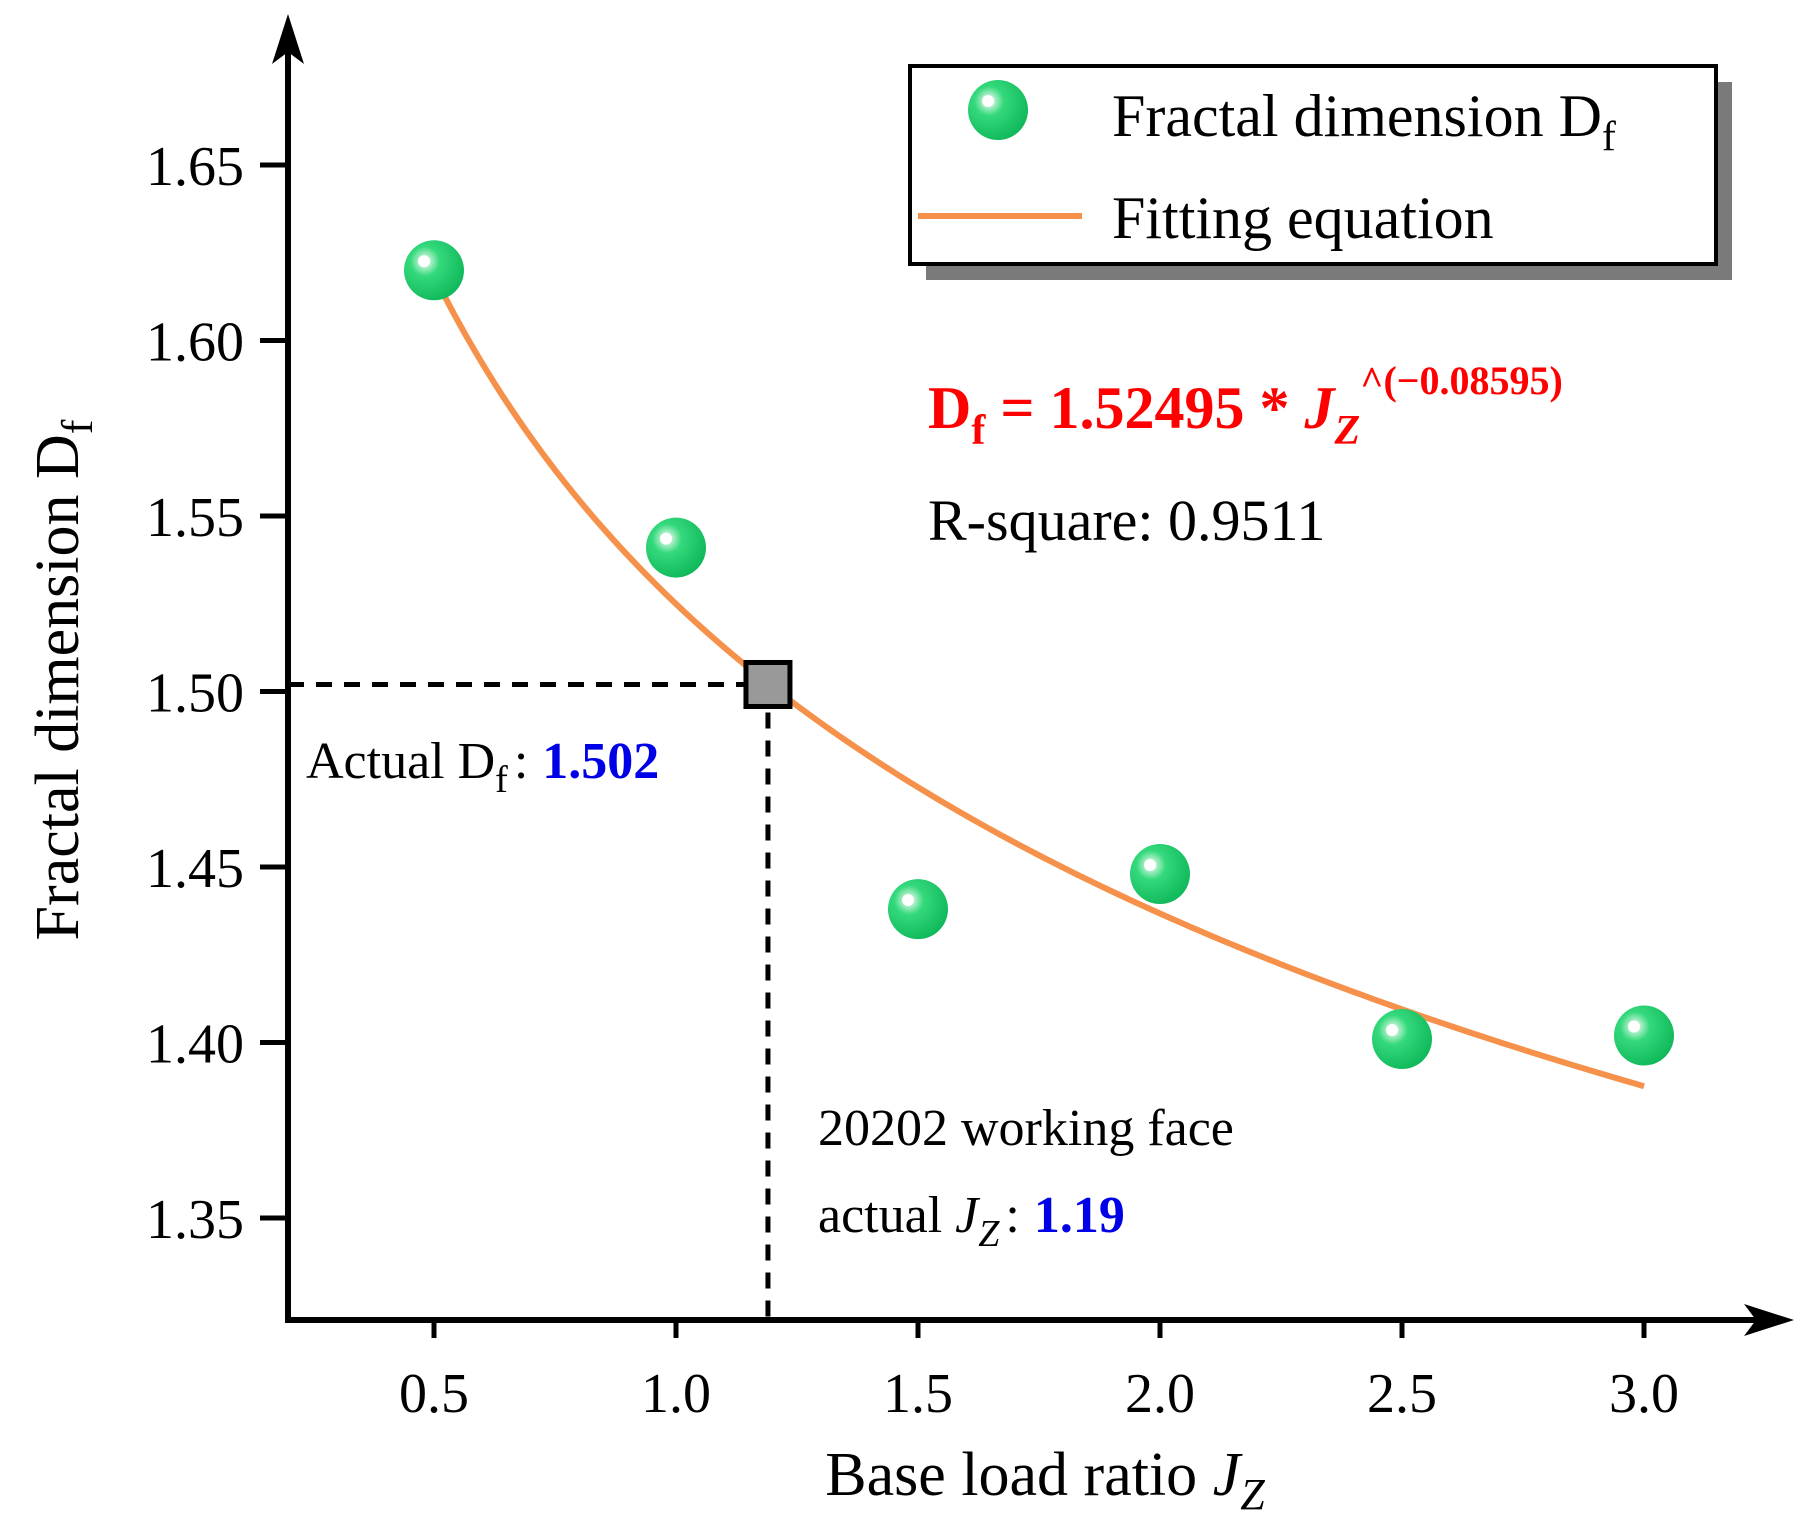 The width and height of the screenshot is (1800, 1520). Describe the element at coordinates (195, 869) in the screenshot. I see `y-tick-label: 1.45` at that location.